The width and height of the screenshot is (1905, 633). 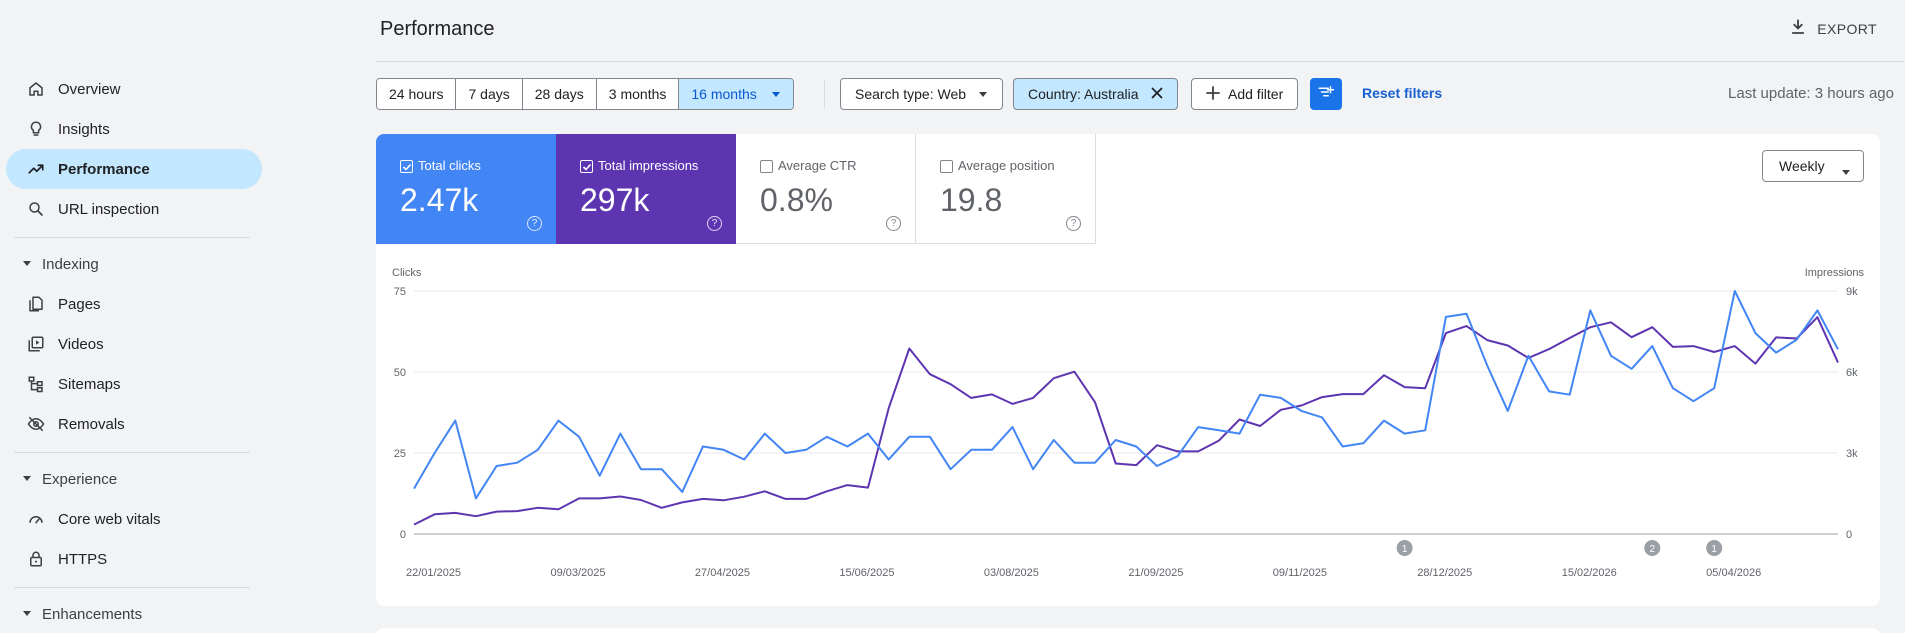 What do you see at coordinates (417, 94) in the screenshot?
I see `range-24-hours: 24 hours` at bounding box center [417, 94].